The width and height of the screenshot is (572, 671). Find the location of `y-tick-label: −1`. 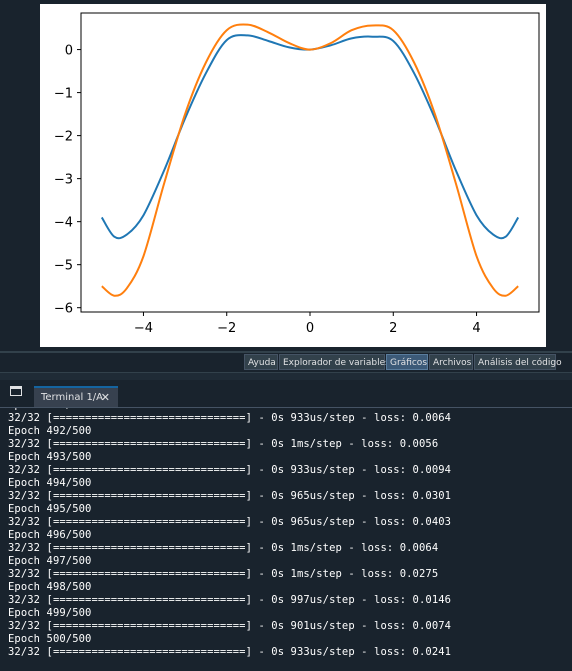

y-tick-label: −1 is located at coordinates (63, 94).